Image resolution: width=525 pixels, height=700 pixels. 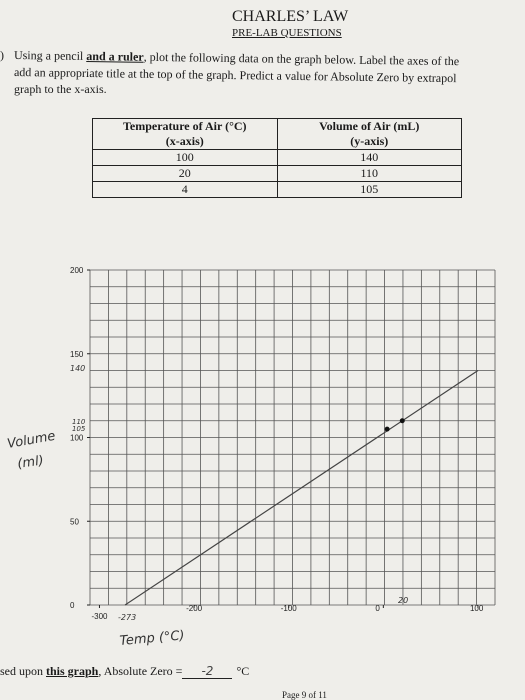 What do you see at coordinates (403, 600) in the screenshot?
I see `handwriting: 20` at bounding box center [403, 600].